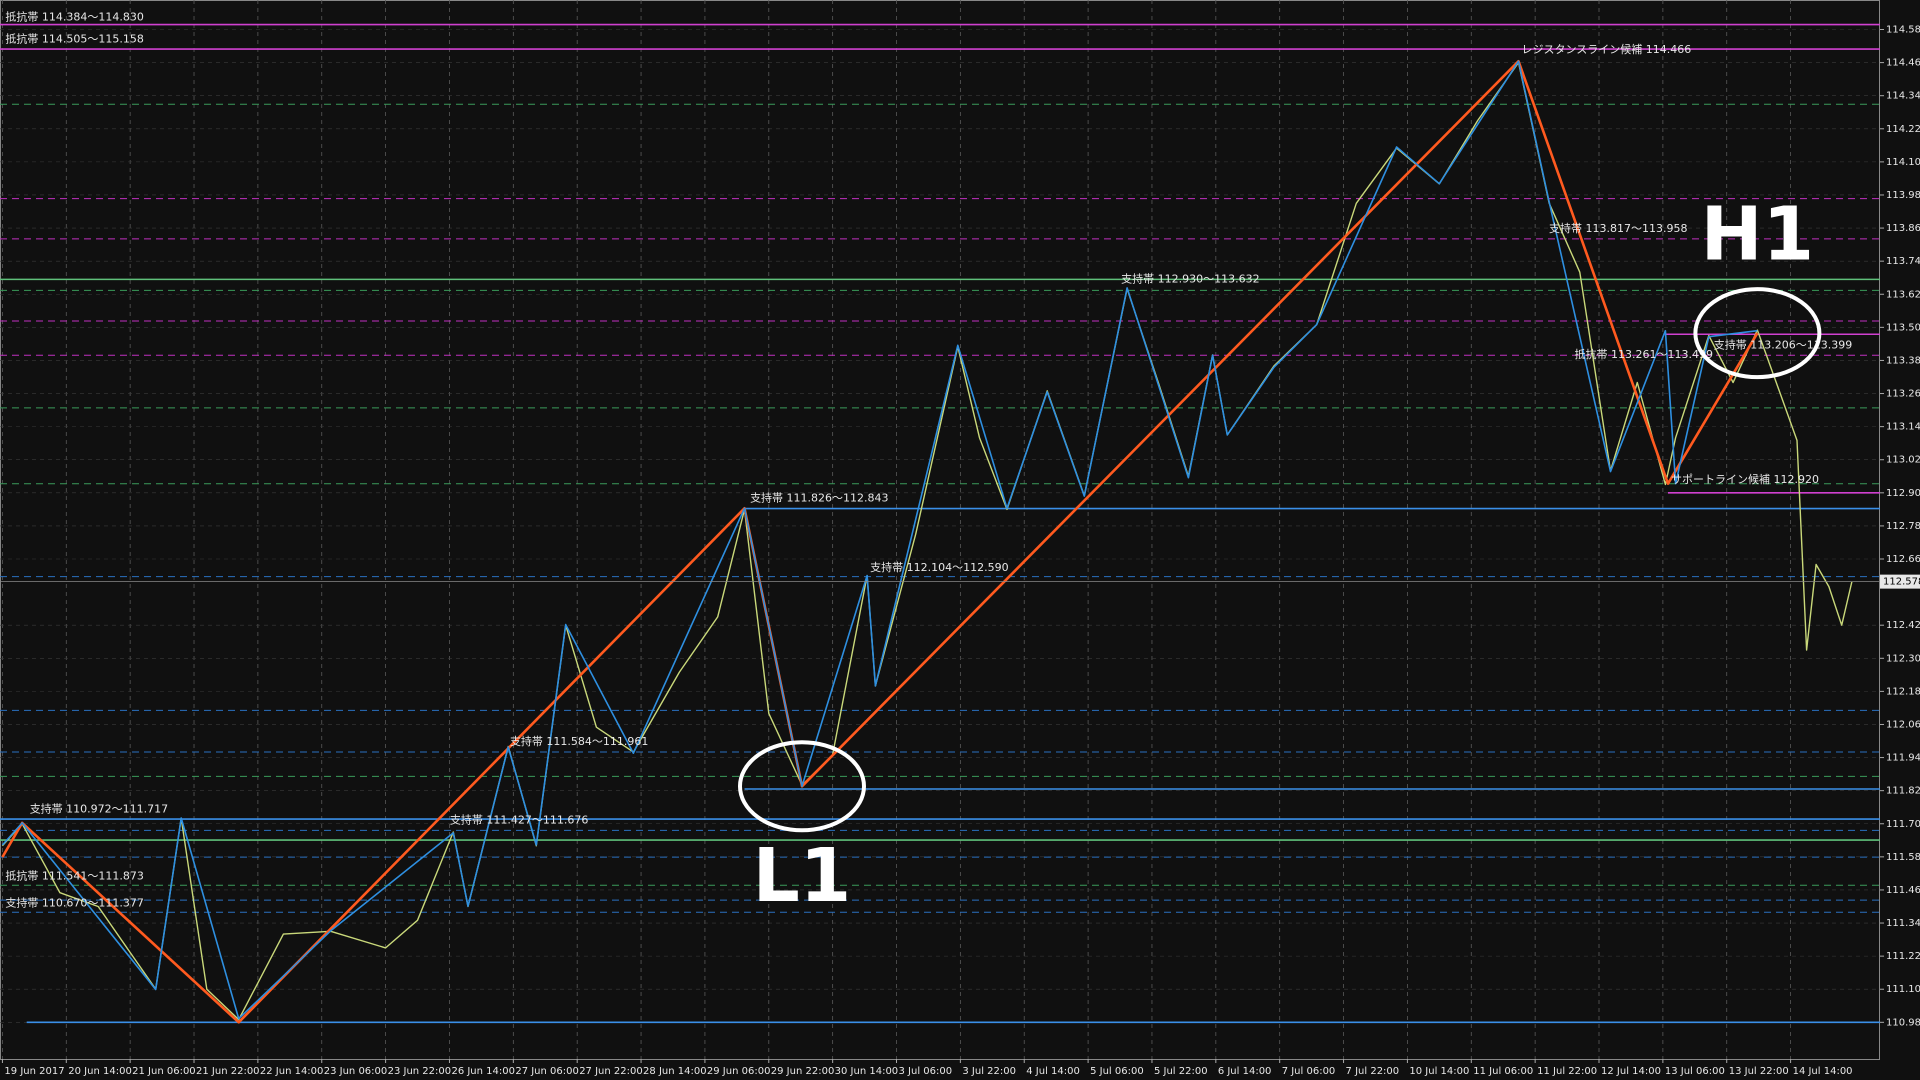  I want to click on level-annotation: 支持帯 110.972～111.717, so click(99, 808).